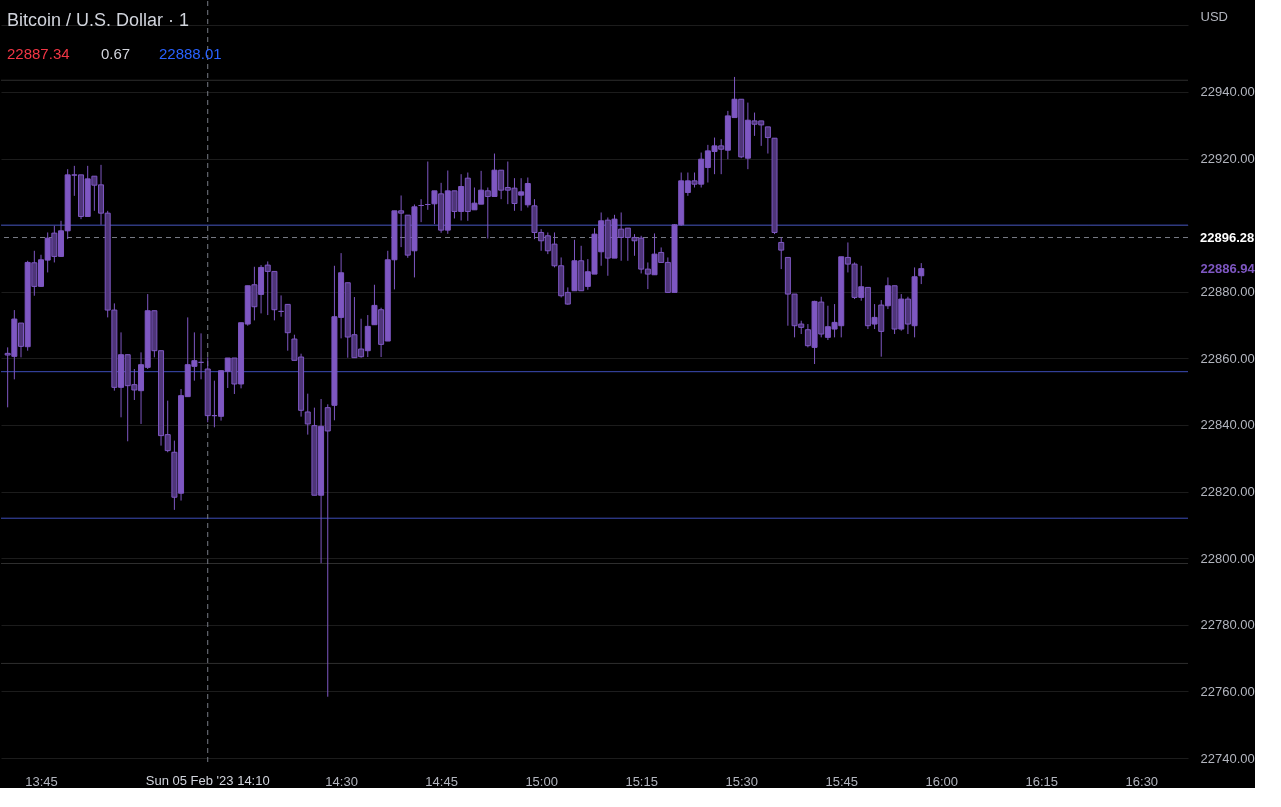 Image resolution: width=1281 pixels, height=807 pixels. What do you see at coordinates (641, 781) in the screenshot?
I see `x-tick-label: 15:15` at bounding box center [641, 781].